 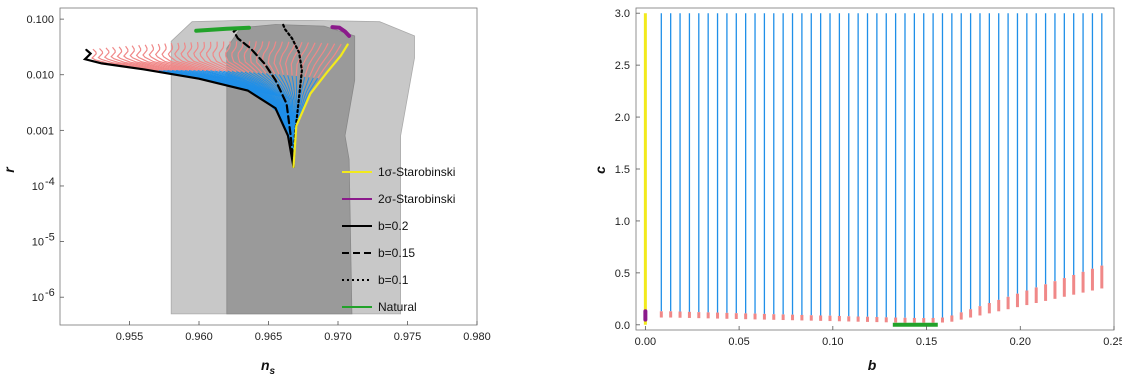 I want to click on y-tick-label: 1.0, so click(x=622, y=222).